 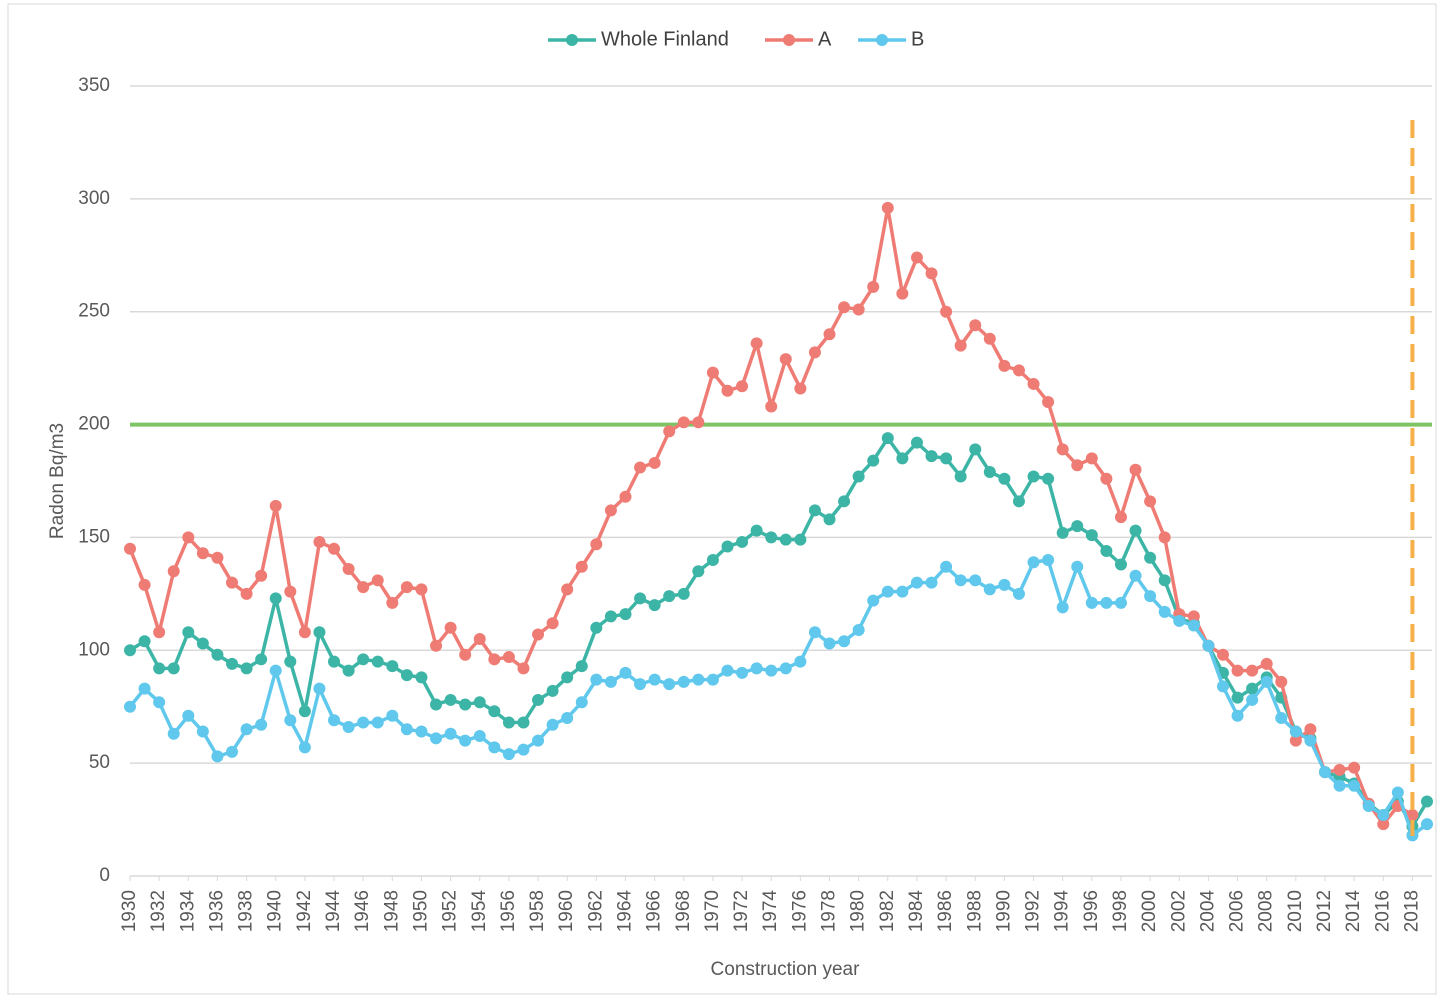 What do you see at coordinates (566, 911) in the screenshot?
I see `x-tick-label: 1960` at bounding box center [566, 911].